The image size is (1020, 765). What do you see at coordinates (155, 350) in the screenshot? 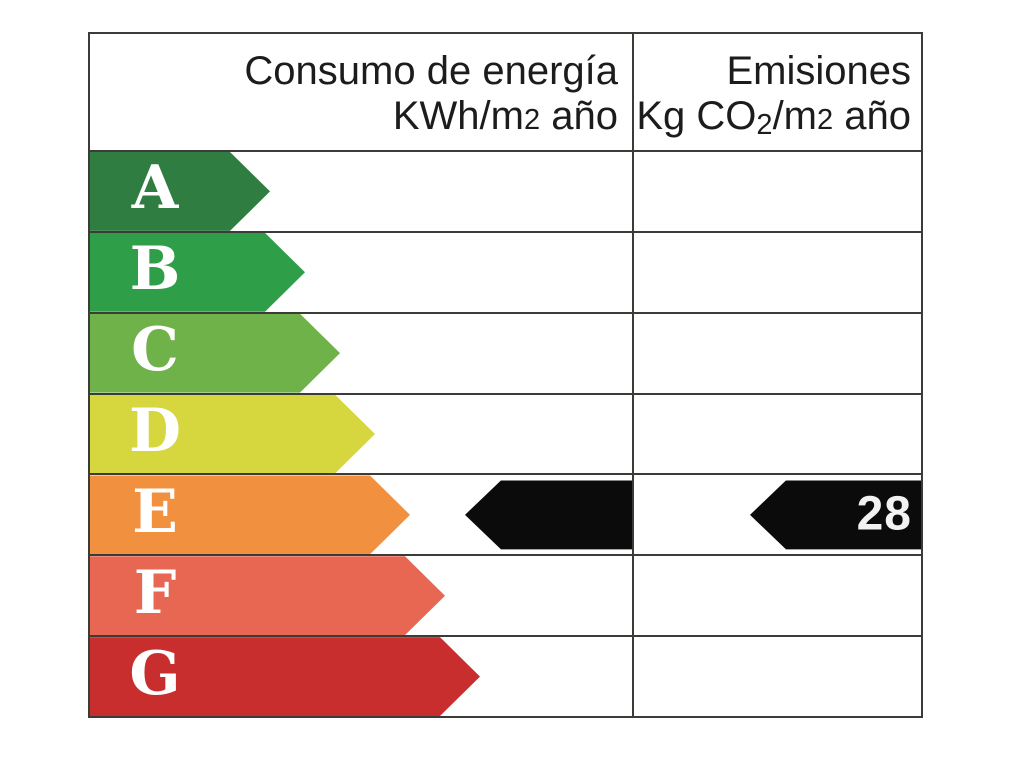
I see `rating-letter-c: C` at bounding box center [155, 350].